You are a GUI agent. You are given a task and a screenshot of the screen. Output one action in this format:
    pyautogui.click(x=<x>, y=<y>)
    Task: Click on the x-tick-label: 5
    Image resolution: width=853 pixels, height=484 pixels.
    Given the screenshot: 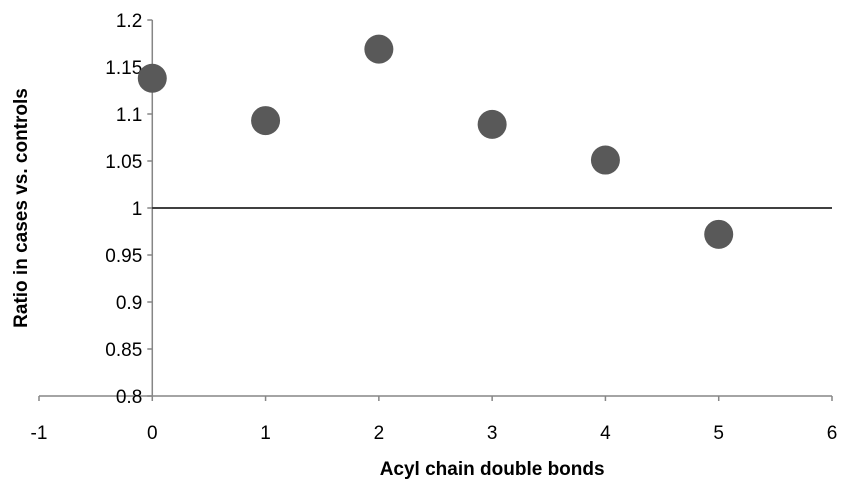 What is the action you would take?
    pyautogui.click(x=718, y=433)
    